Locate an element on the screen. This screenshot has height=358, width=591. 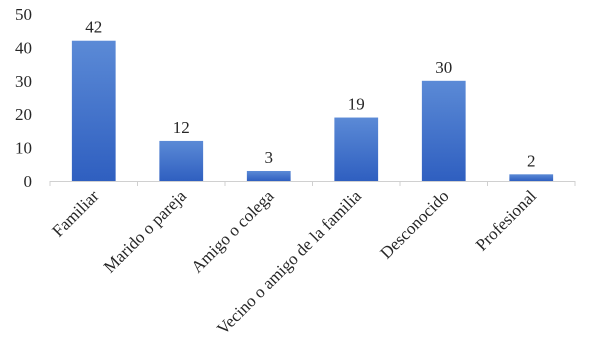
category-label: Desconocido is located at coordinates (414, 224).